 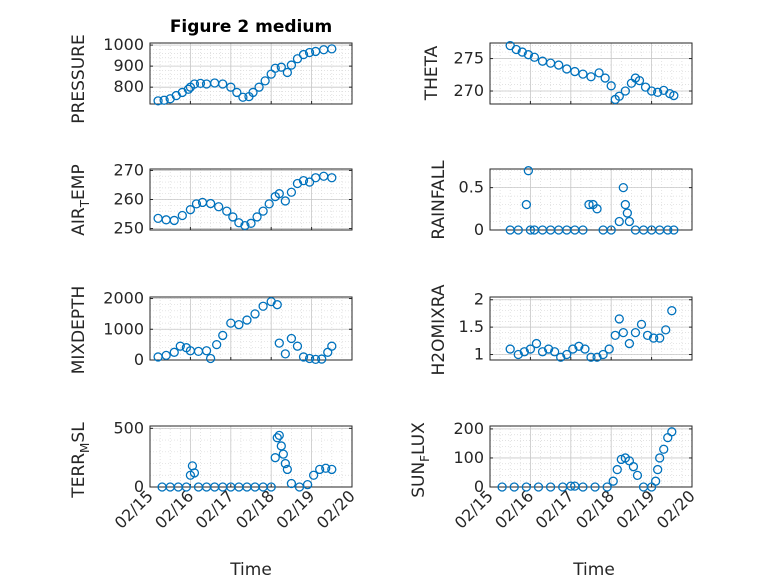 What do you see at coordinates (419, 438) in the screenshot?
I see `ylabel-sunflux-rest: LUX` at bounding box center [419, 438].